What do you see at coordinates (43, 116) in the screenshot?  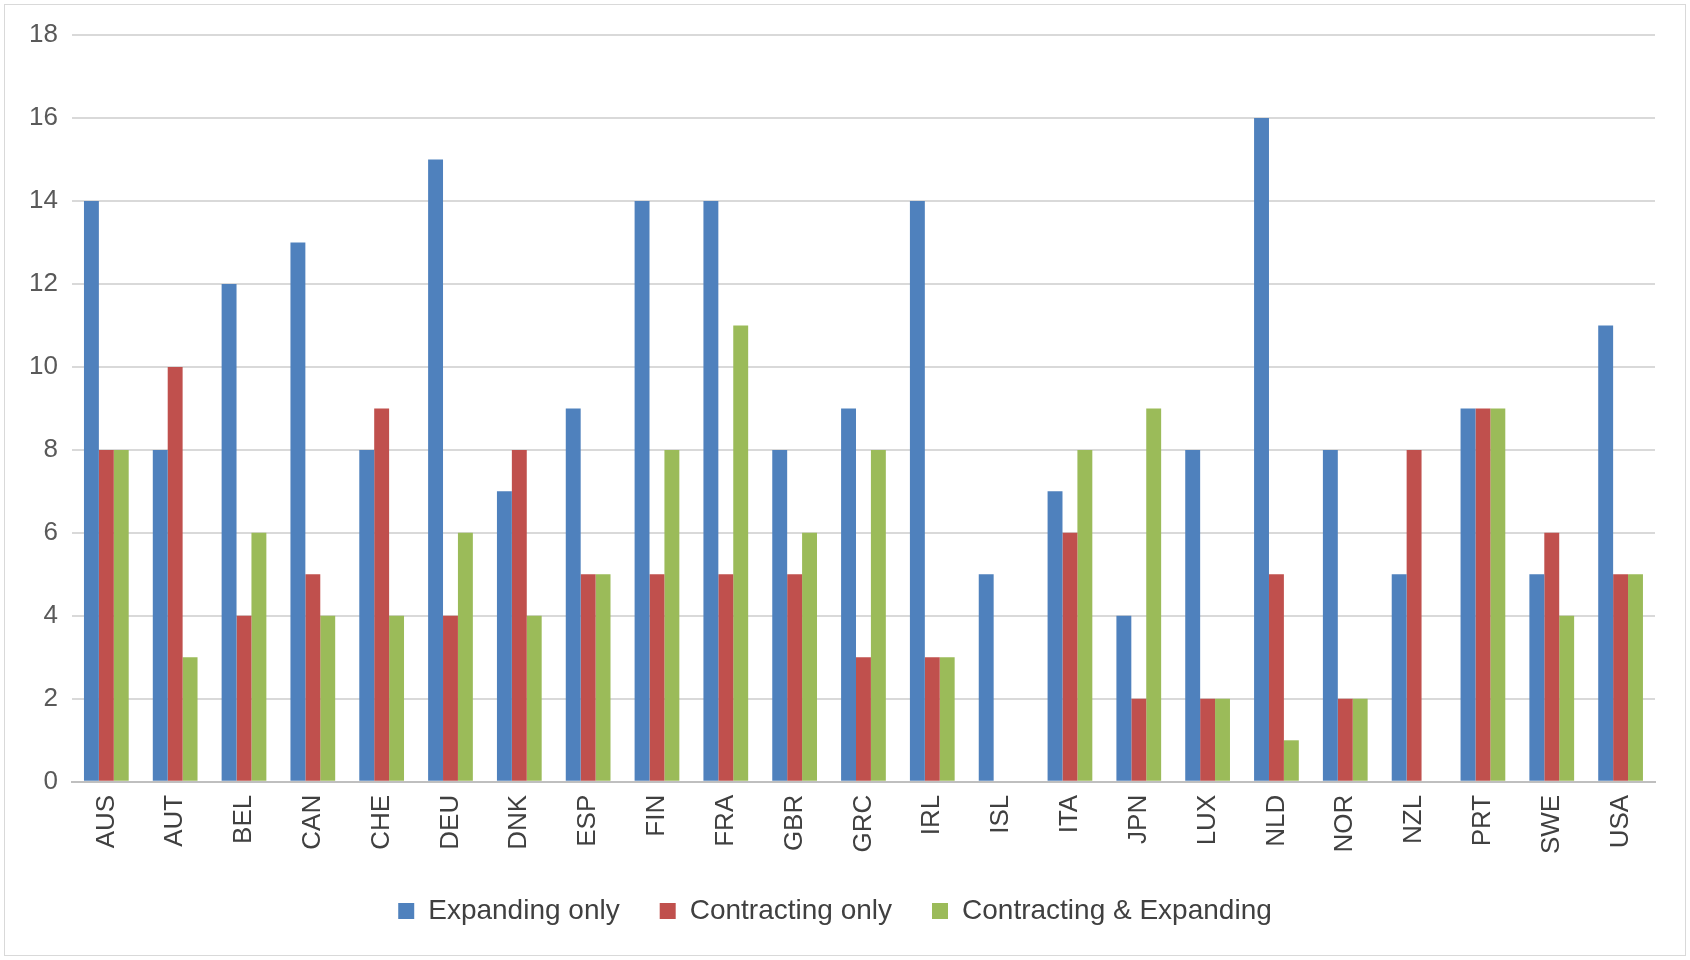 I see `y-tick-label: 16` at bounding box center [43, 116].